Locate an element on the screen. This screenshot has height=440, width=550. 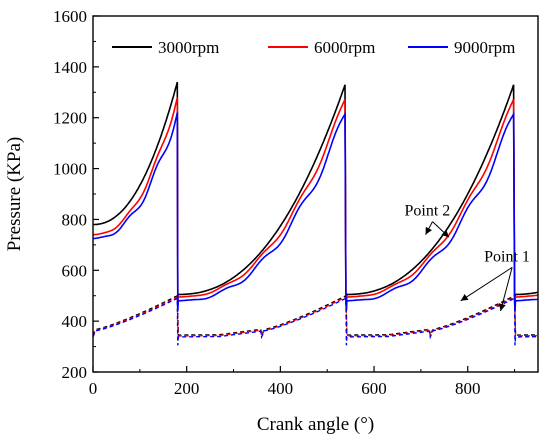
legend-label-6000rpm: 6000rpm is located at coordinates (344, 47).